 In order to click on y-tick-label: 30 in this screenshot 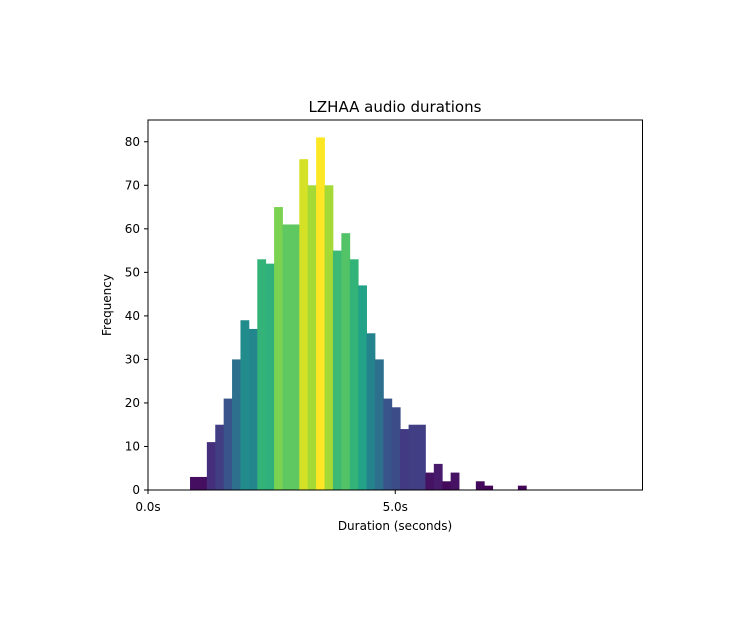, I will do `click(132, 359)`.